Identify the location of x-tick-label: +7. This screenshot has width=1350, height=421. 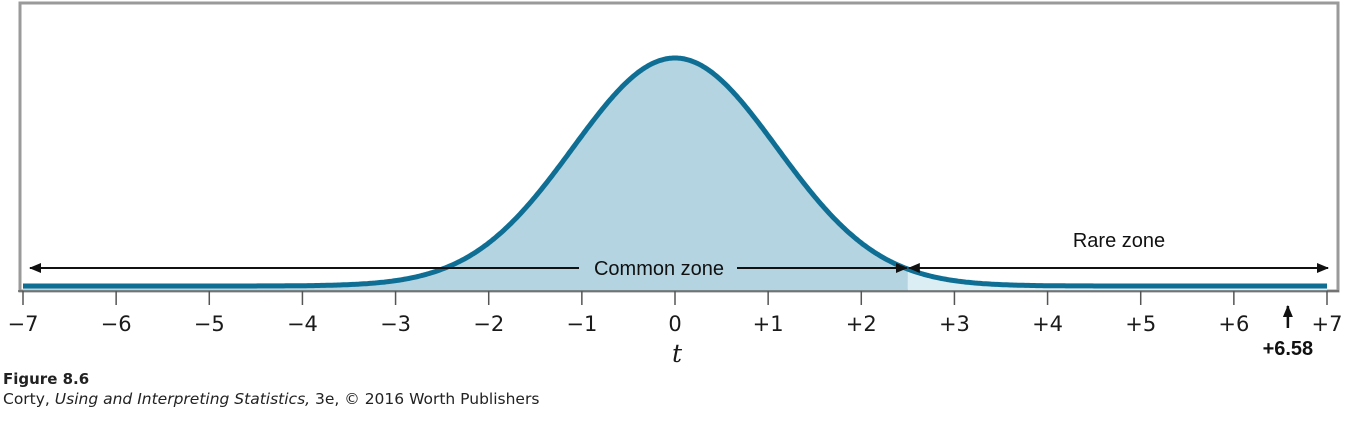
(1327, 324).